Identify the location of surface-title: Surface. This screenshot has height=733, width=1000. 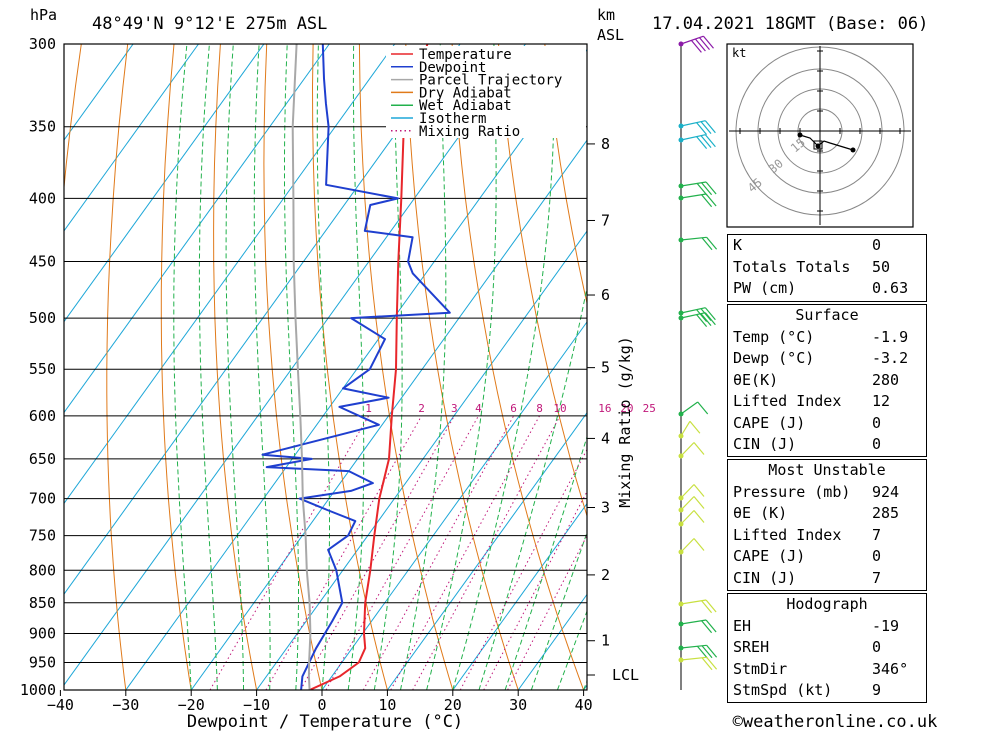
(827, 315).